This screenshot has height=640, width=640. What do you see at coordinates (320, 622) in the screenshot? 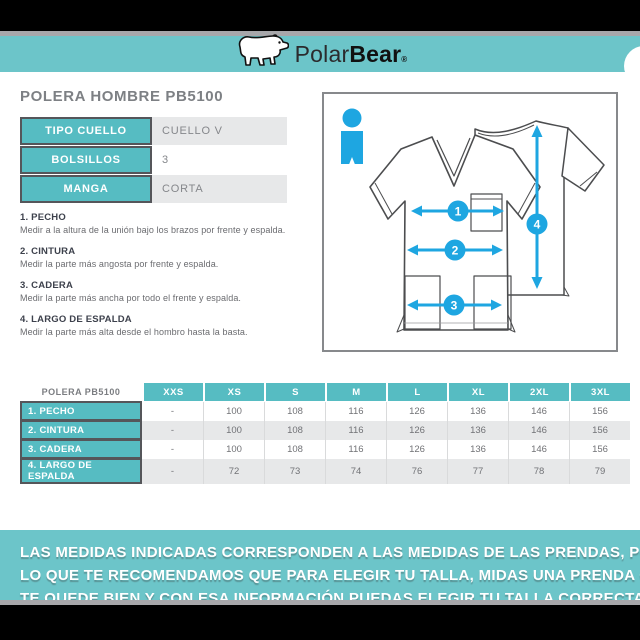
I see `bottom-black-bar` at bounding box center [320, 622].